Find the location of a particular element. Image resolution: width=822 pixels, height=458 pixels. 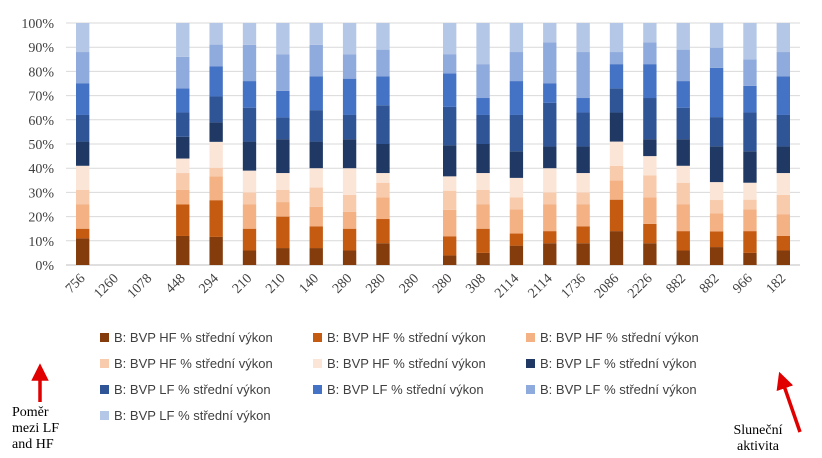

right-annotation: Sluneční aktivita is located at coordinates (758, 439).